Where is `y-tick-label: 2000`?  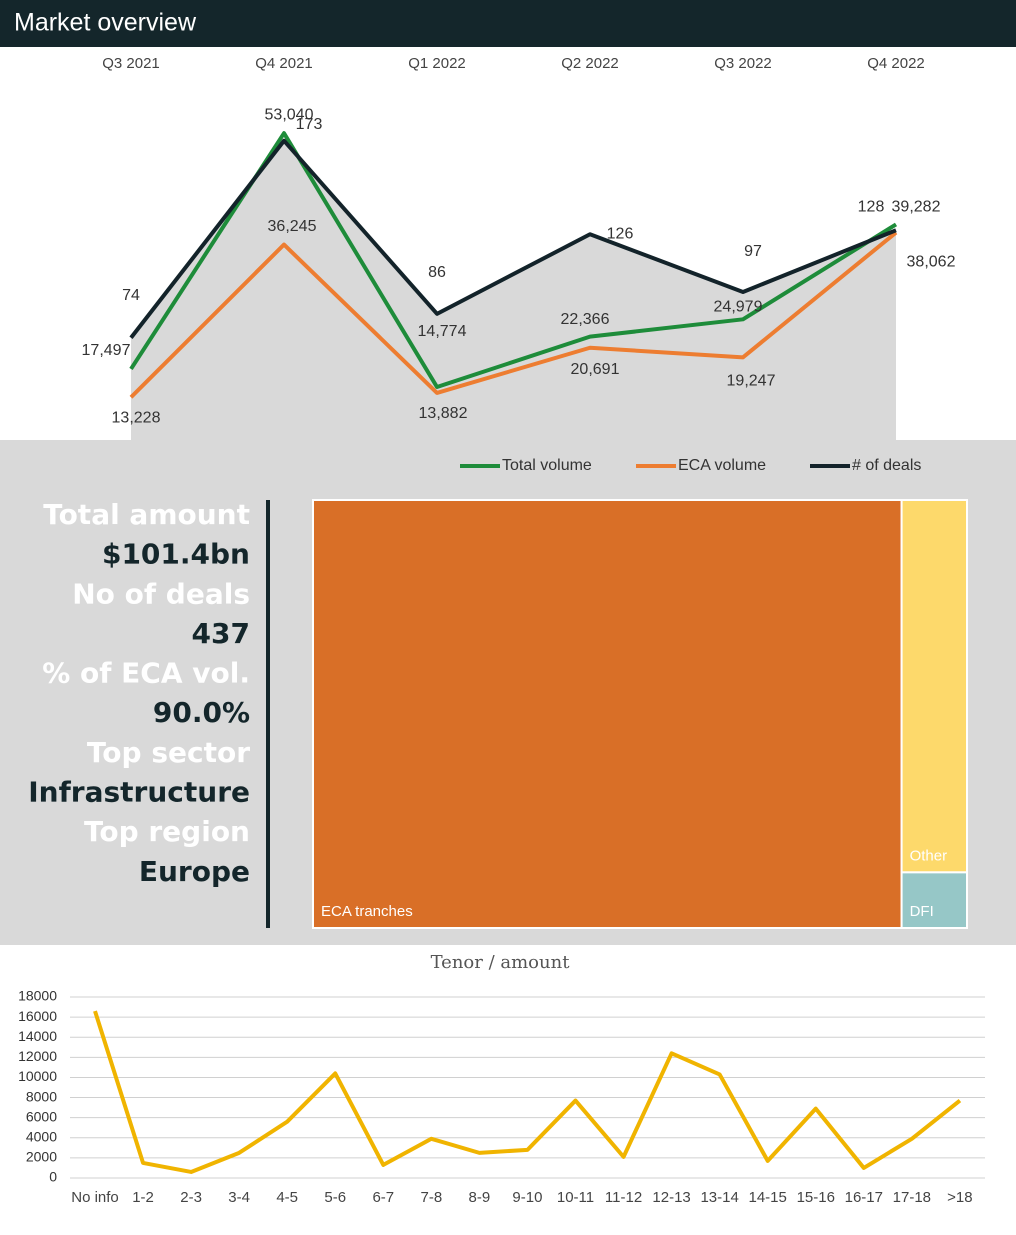 y-tick-label: 2000 is located at coordinates (41, 1157).